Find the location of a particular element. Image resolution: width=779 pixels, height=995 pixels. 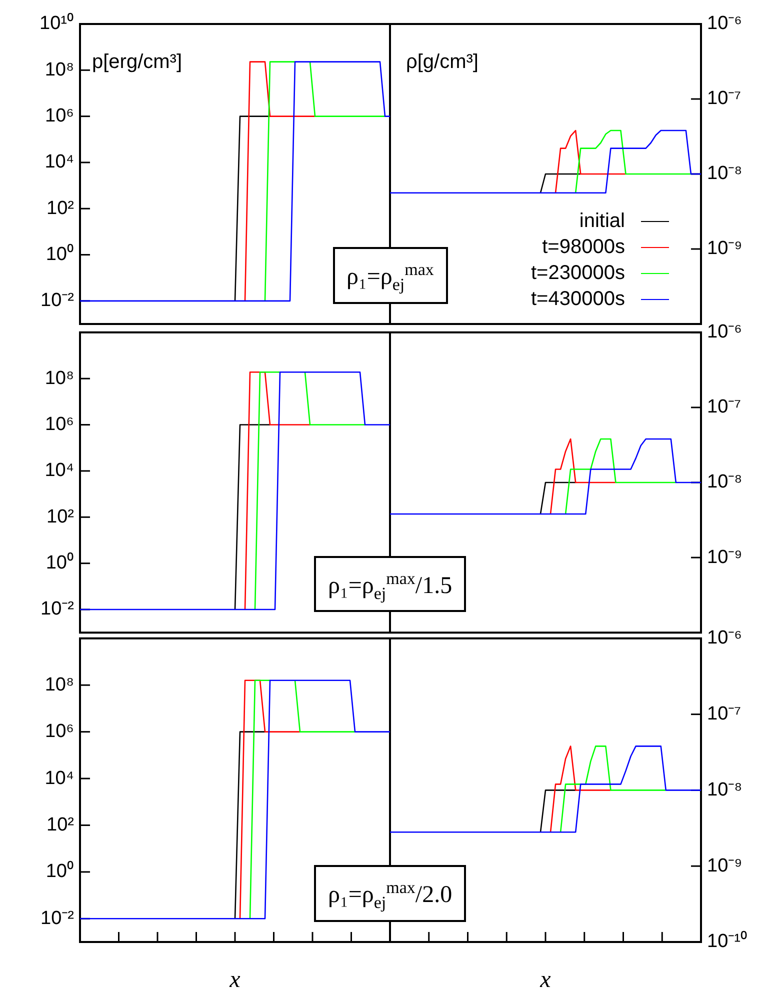

y-tick-label: 10⁻¹⁰ is located at coordinates (727, 941).